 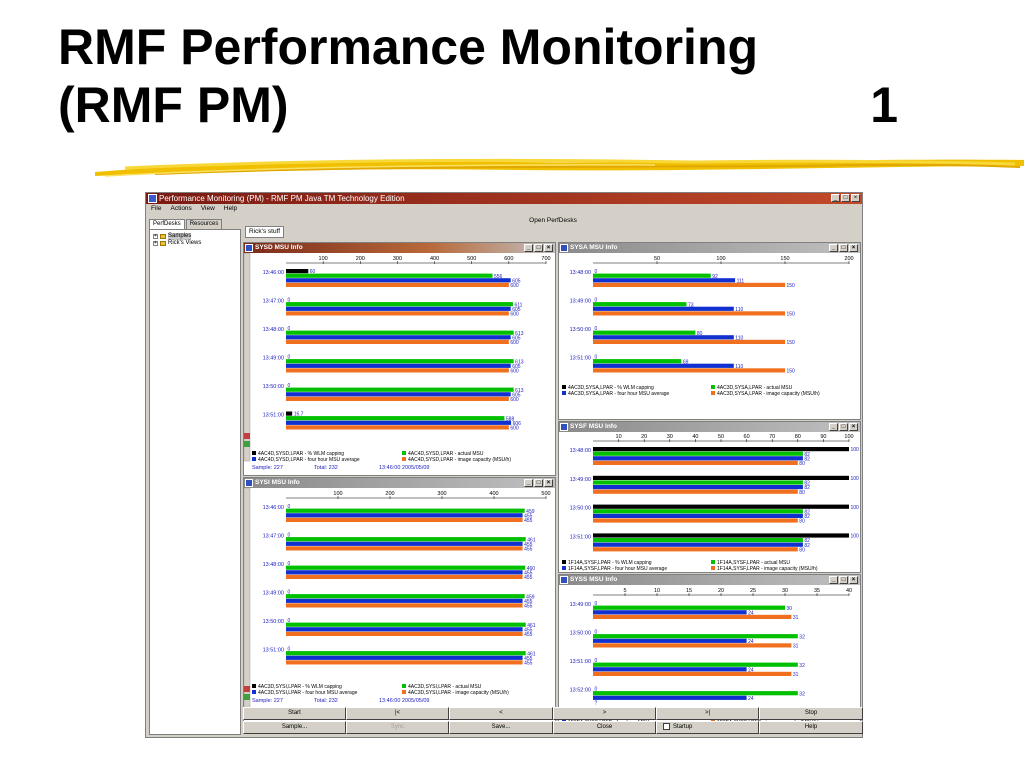 I want to click on perfdesk-tab: Rick's stuff, so click(x=265, y=232).